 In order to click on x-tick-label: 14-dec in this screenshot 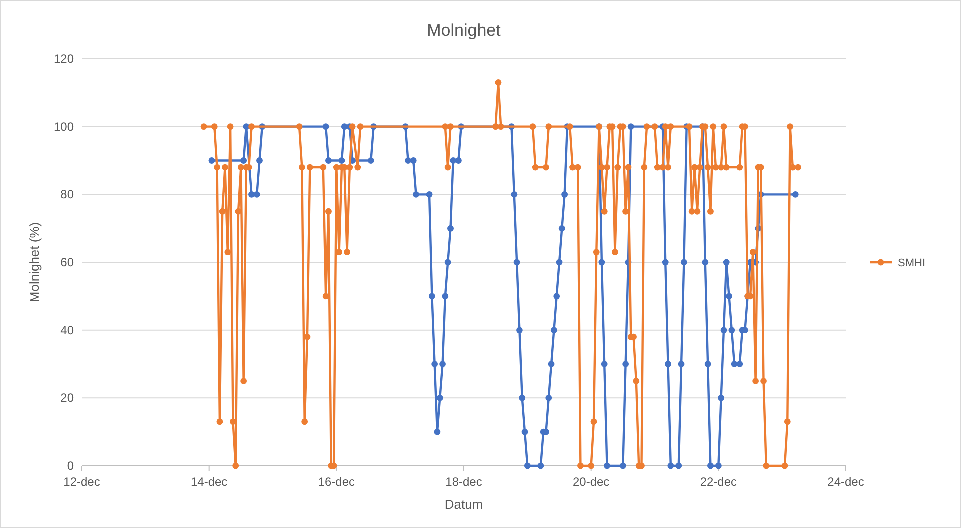, I will do `click(209, 482)`.